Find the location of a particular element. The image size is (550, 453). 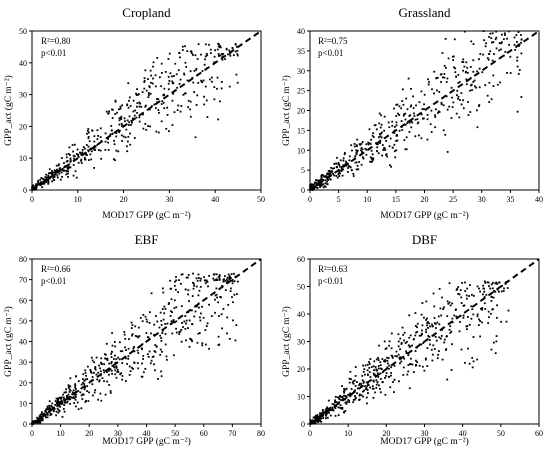

x-axis-label: MOD17 GPP (gC m⁻²) is located at coordinates (146, 441).